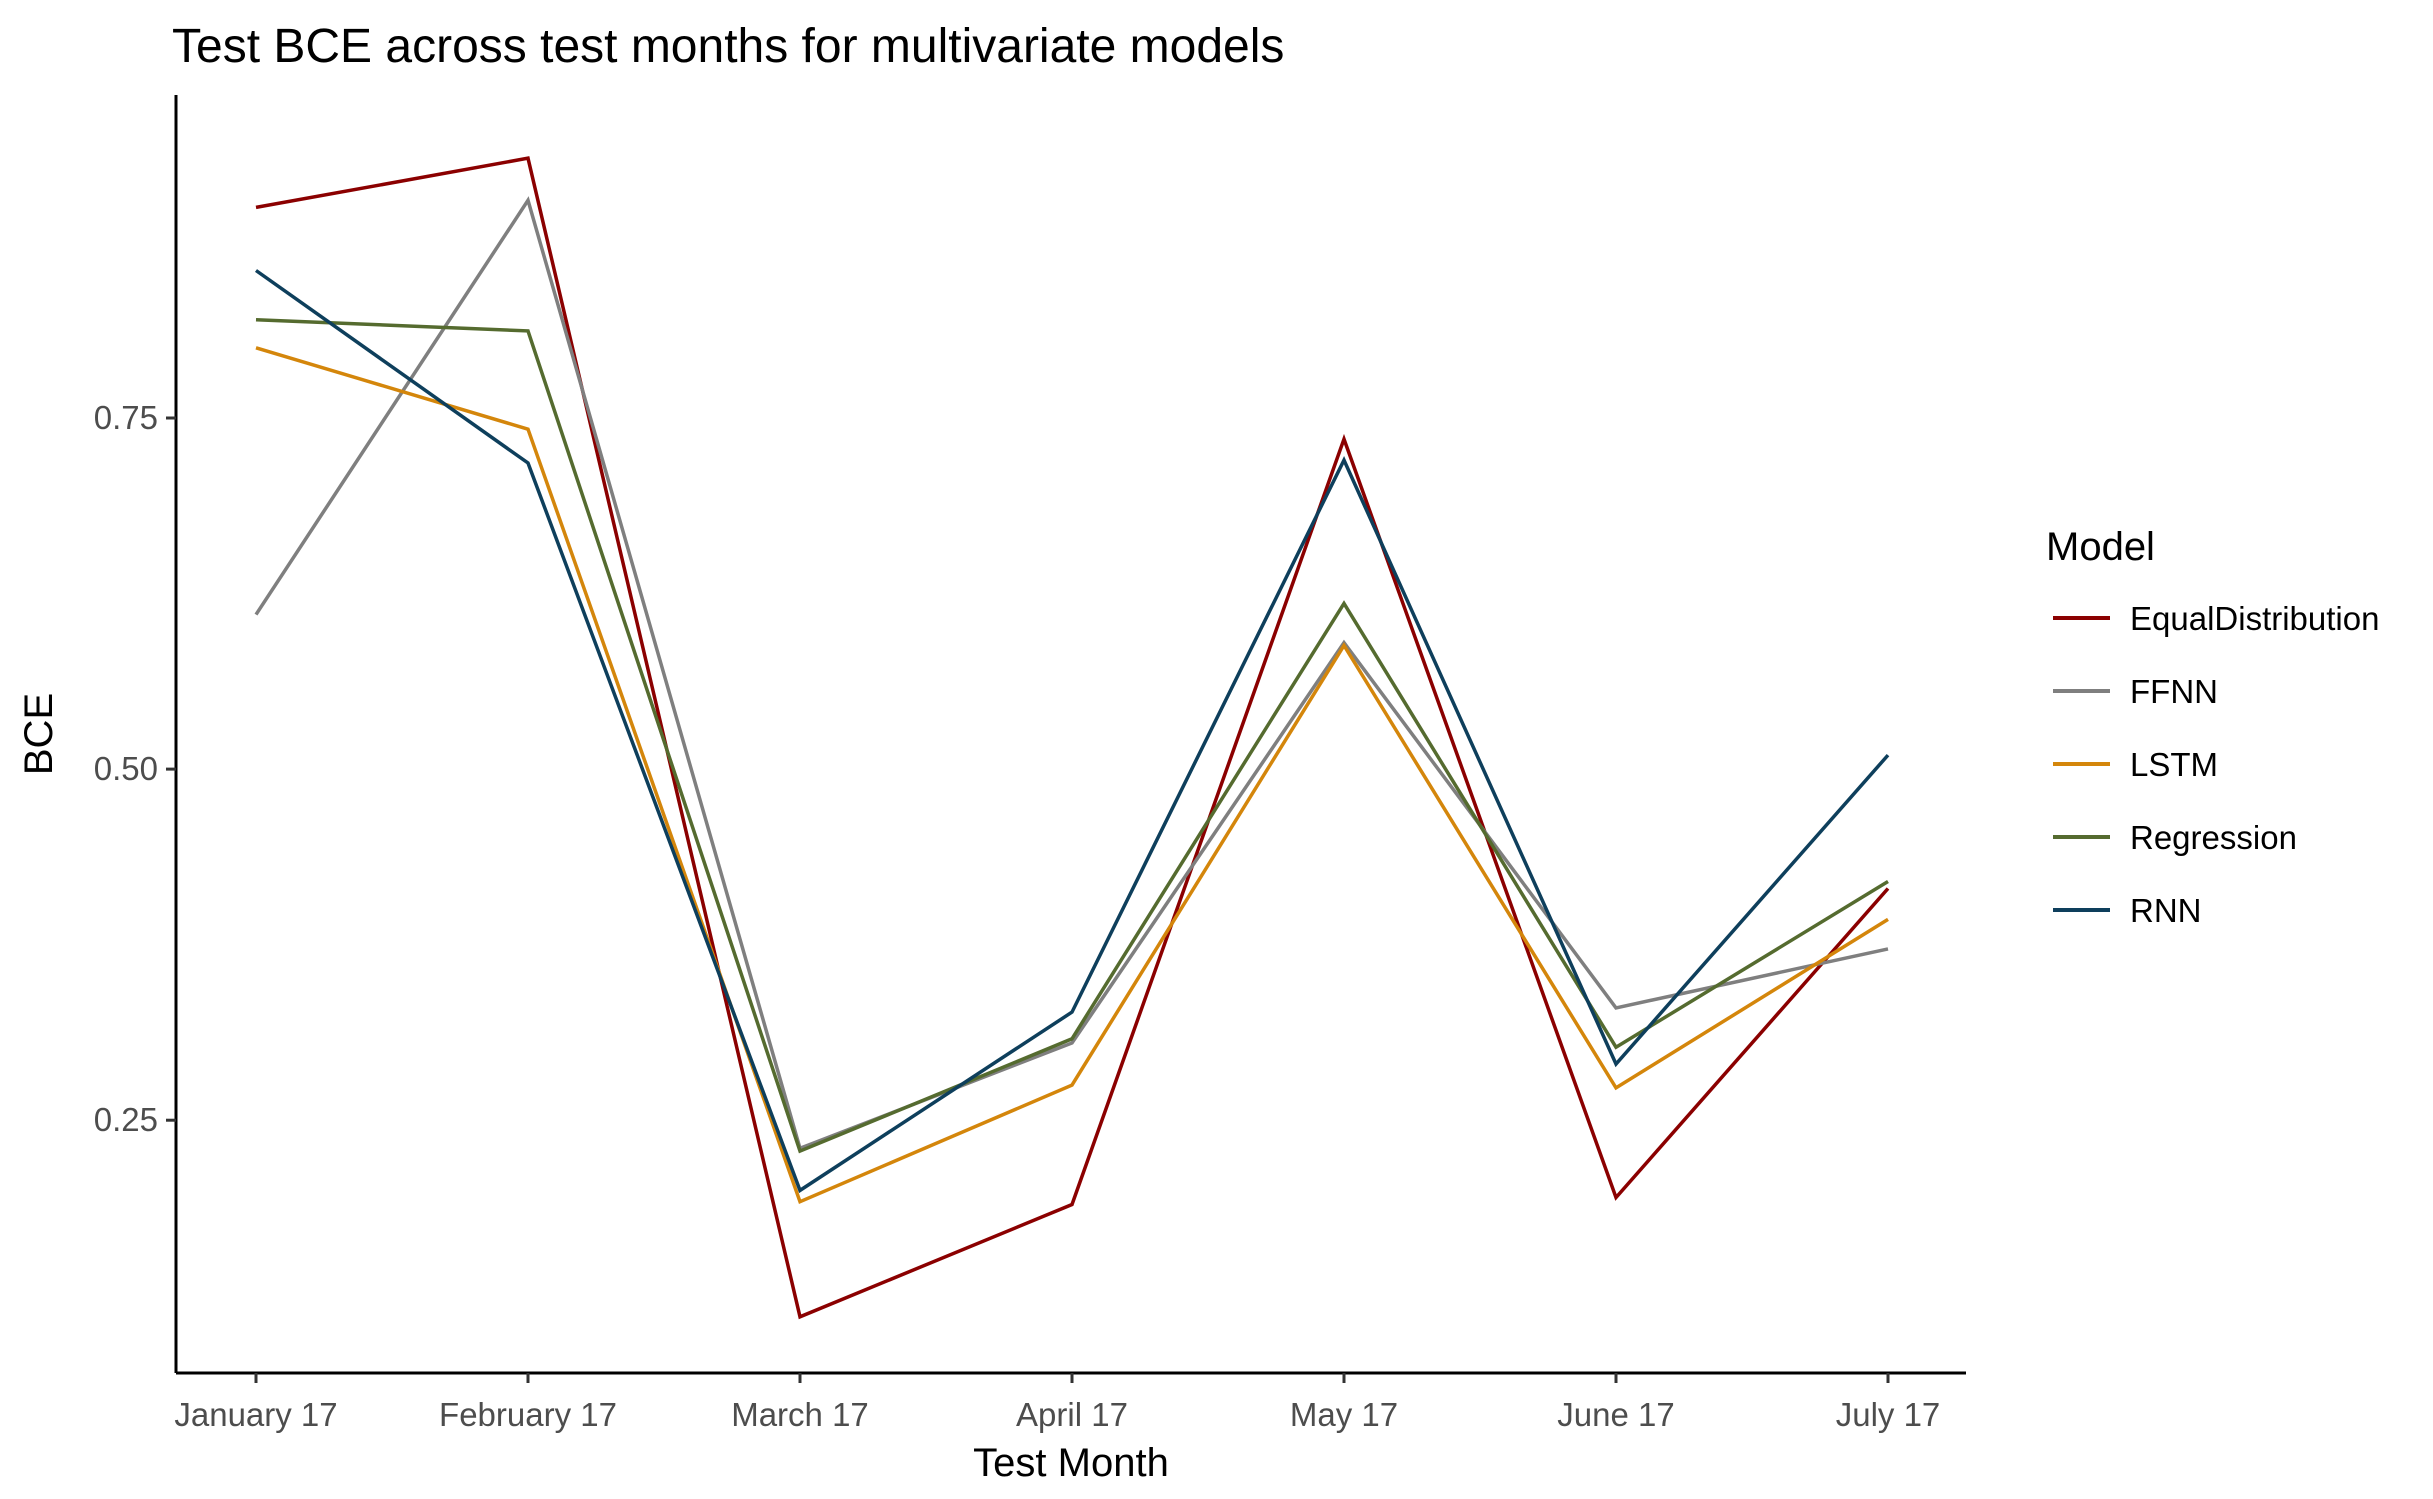 Image resolution: width=2433 pixels, height=1499 pixels. I want to click on y-tick-label: 0.75, so click(126, 417).